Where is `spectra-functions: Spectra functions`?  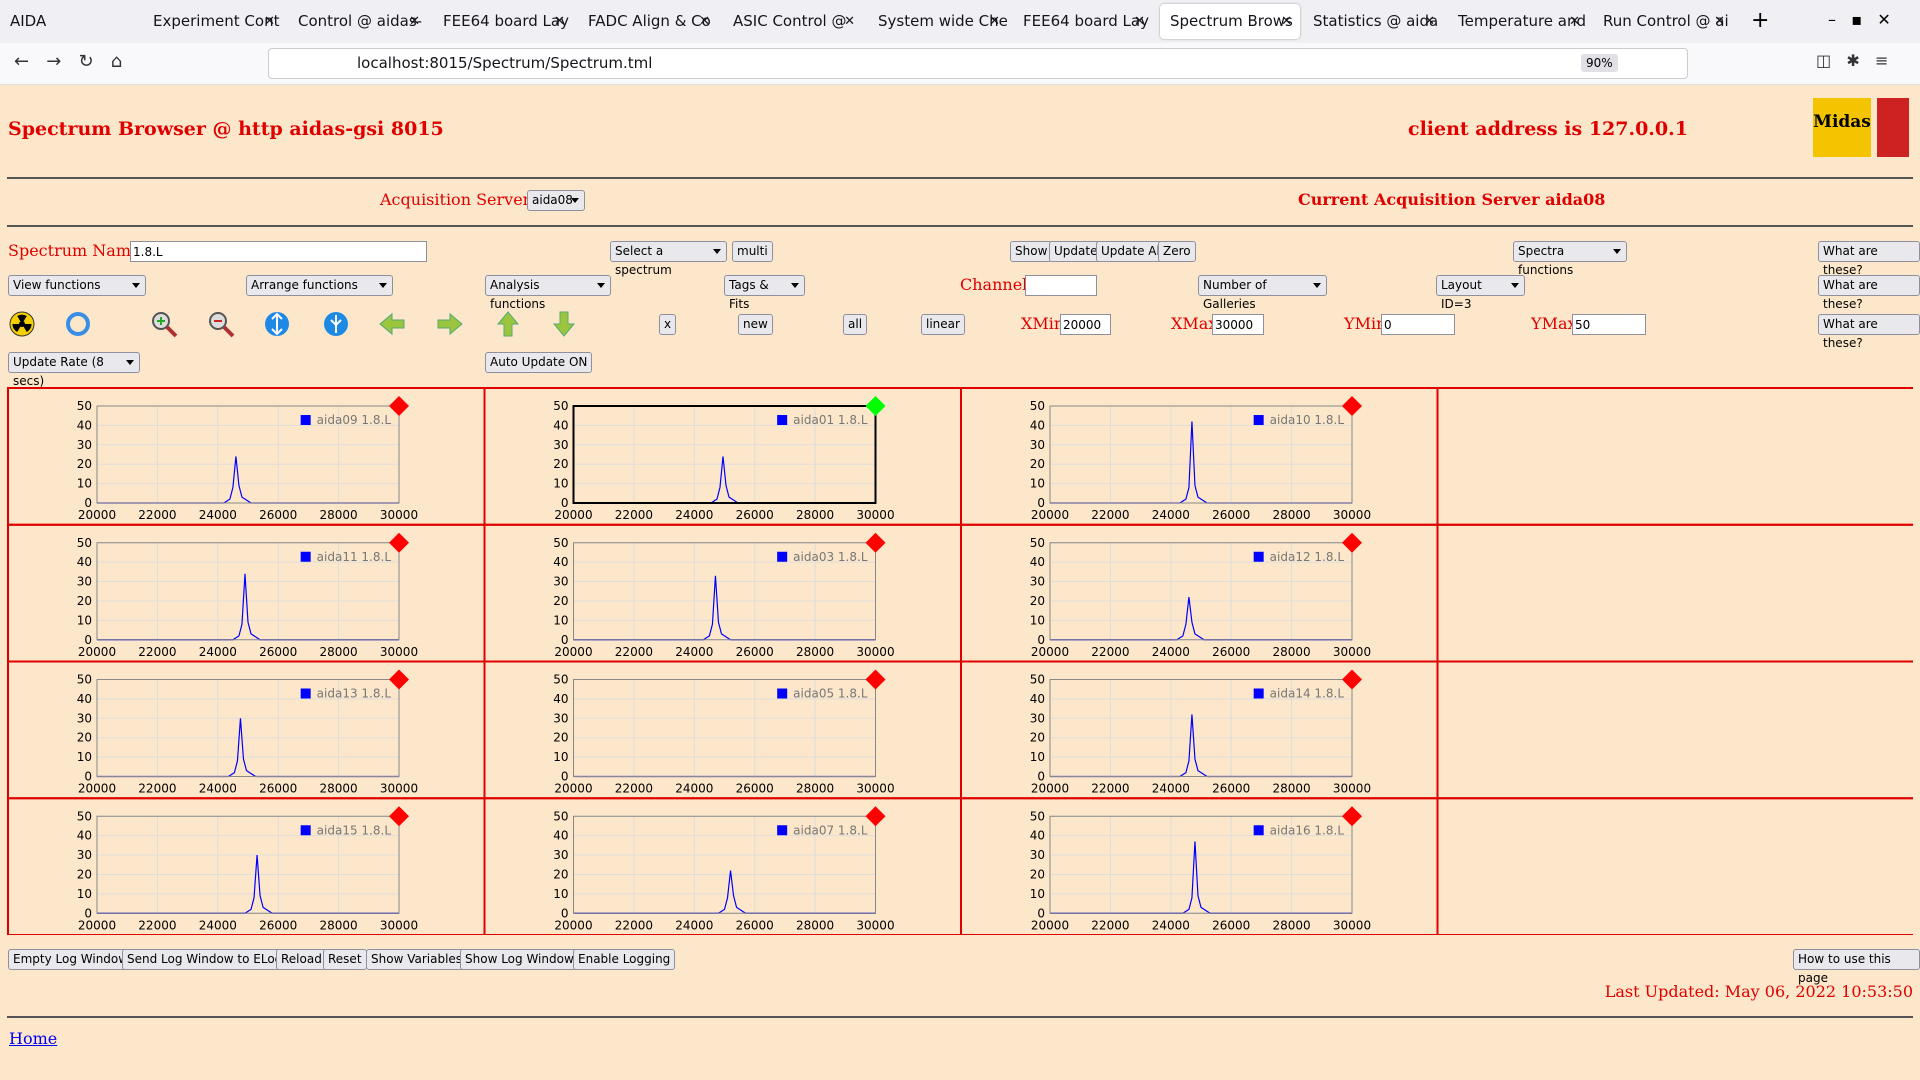
spectra-functions: Spectra functions is located at coordinates (1570, 259).